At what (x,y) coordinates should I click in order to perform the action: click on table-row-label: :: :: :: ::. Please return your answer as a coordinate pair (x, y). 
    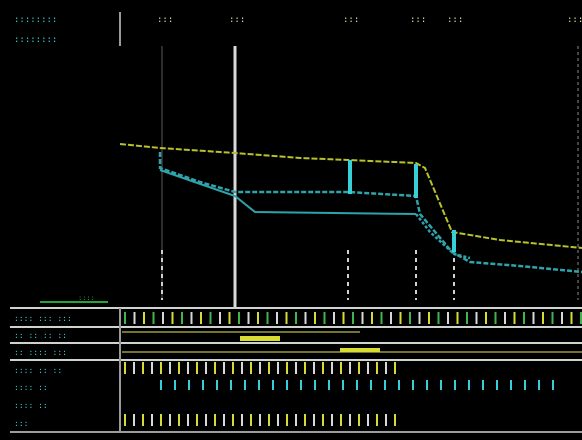
    Looking at the image, I should click on (40, 335).